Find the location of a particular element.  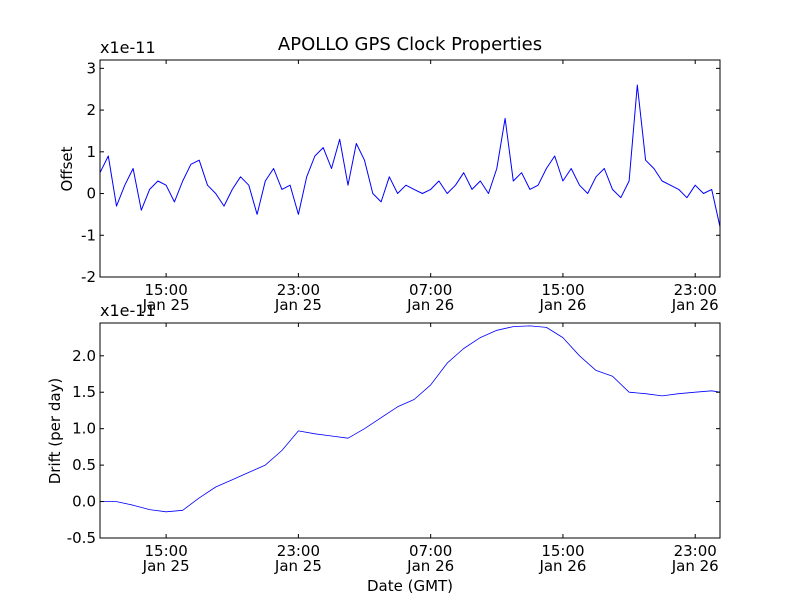

drift-y-tick-label: -0.5 is located at coordinates (81, 538).